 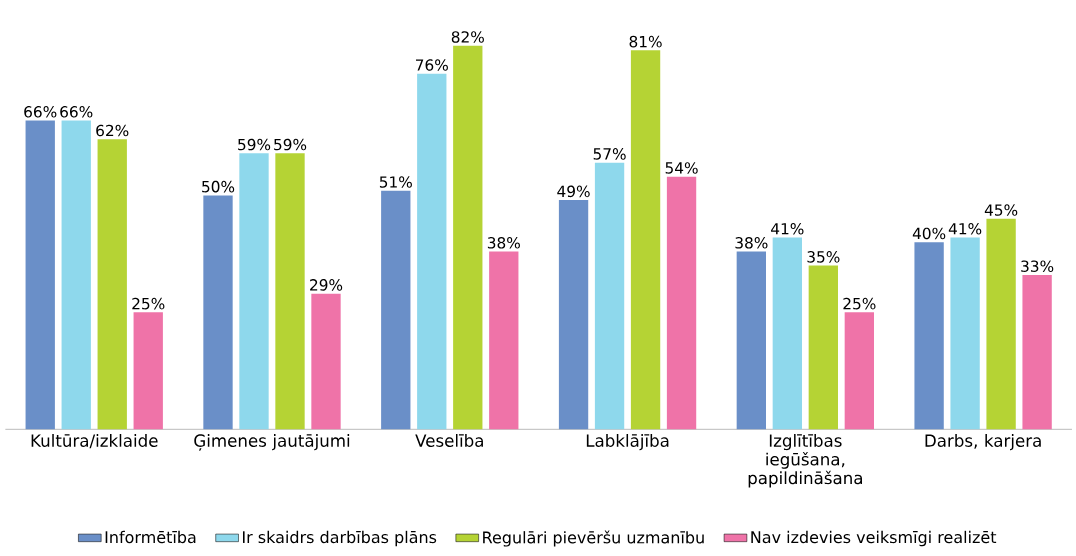 I want to click on data-label: 49%, so click(x=573, y=191).